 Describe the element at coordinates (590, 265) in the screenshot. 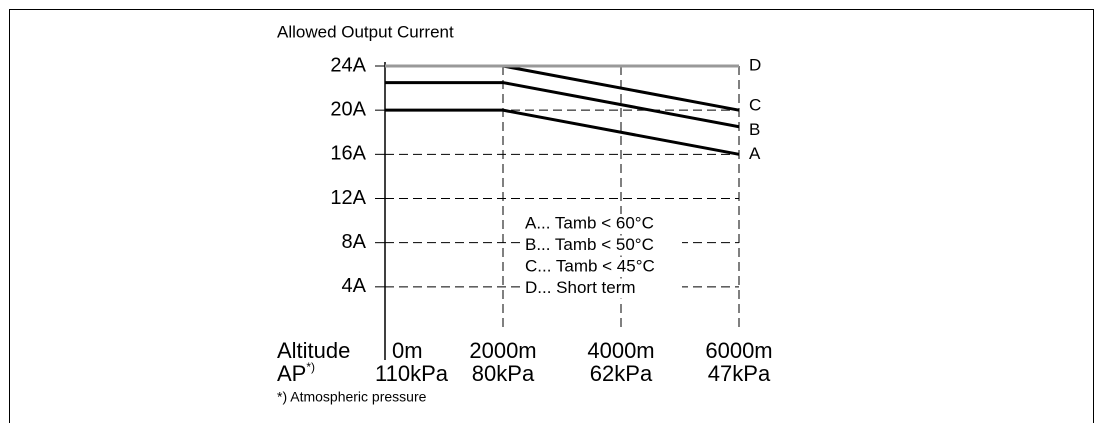

I see `legend-entry: C... Tamb < 45°C` at that location.